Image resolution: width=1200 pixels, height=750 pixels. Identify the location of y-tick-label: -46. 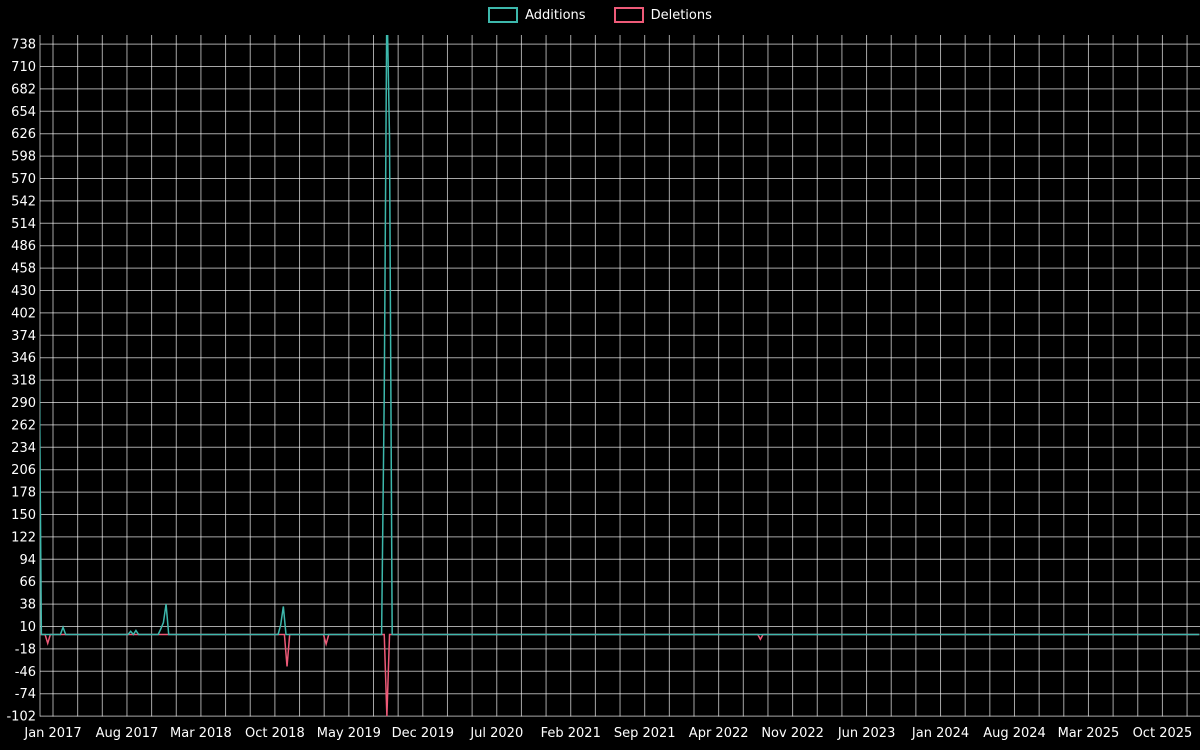
(25, 672).